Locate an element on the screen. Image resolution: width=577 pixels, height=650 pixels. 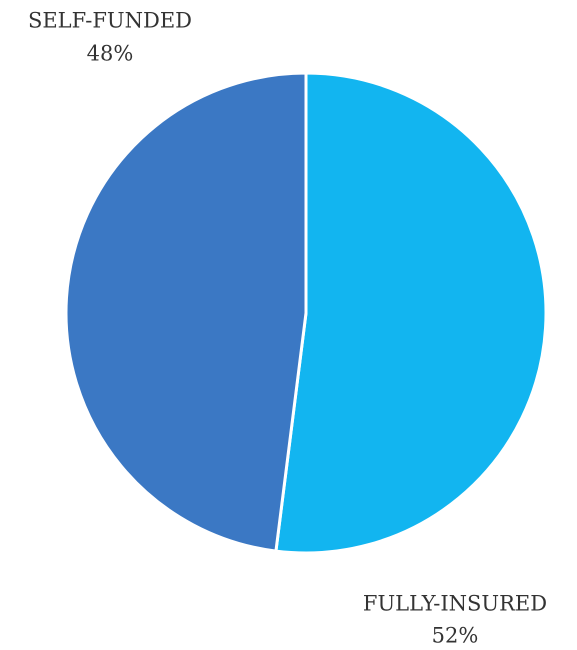
slice-label: FULLY-INSURED is located at coordinates (455, 604).